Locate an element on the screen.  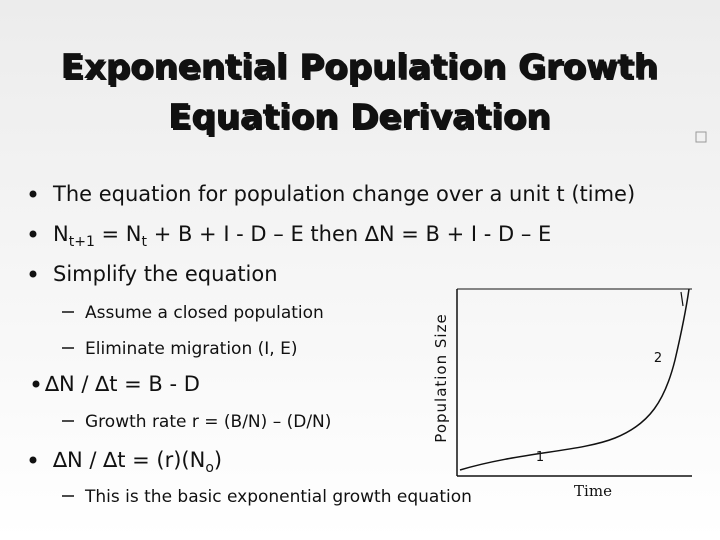
sub-bullet-text: Assume a closed population is located at coordinates (204, 313).